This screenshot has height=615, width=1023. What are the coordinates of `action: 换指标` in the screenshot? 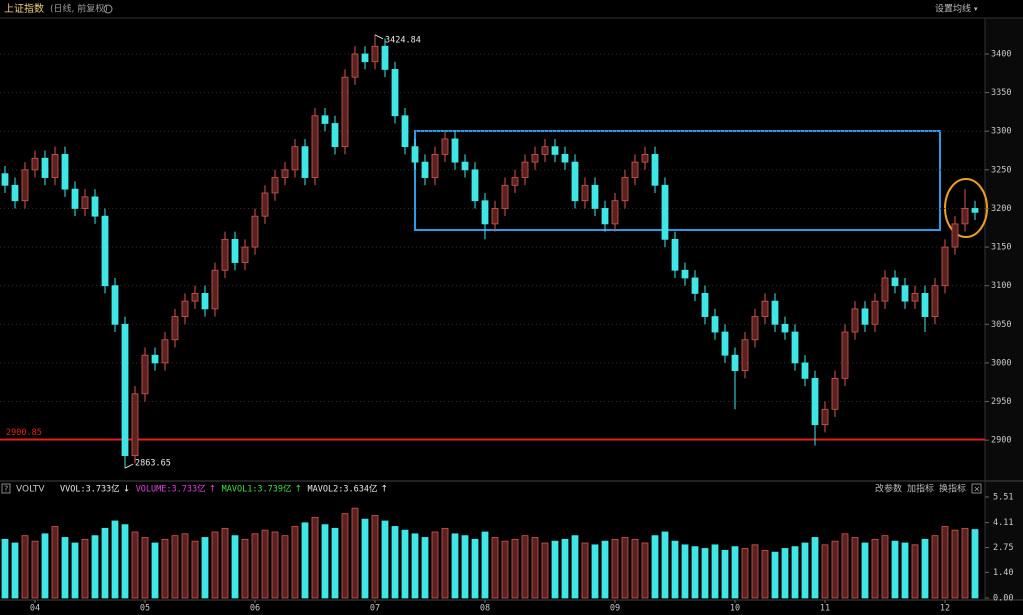 It's located at (952, 489).